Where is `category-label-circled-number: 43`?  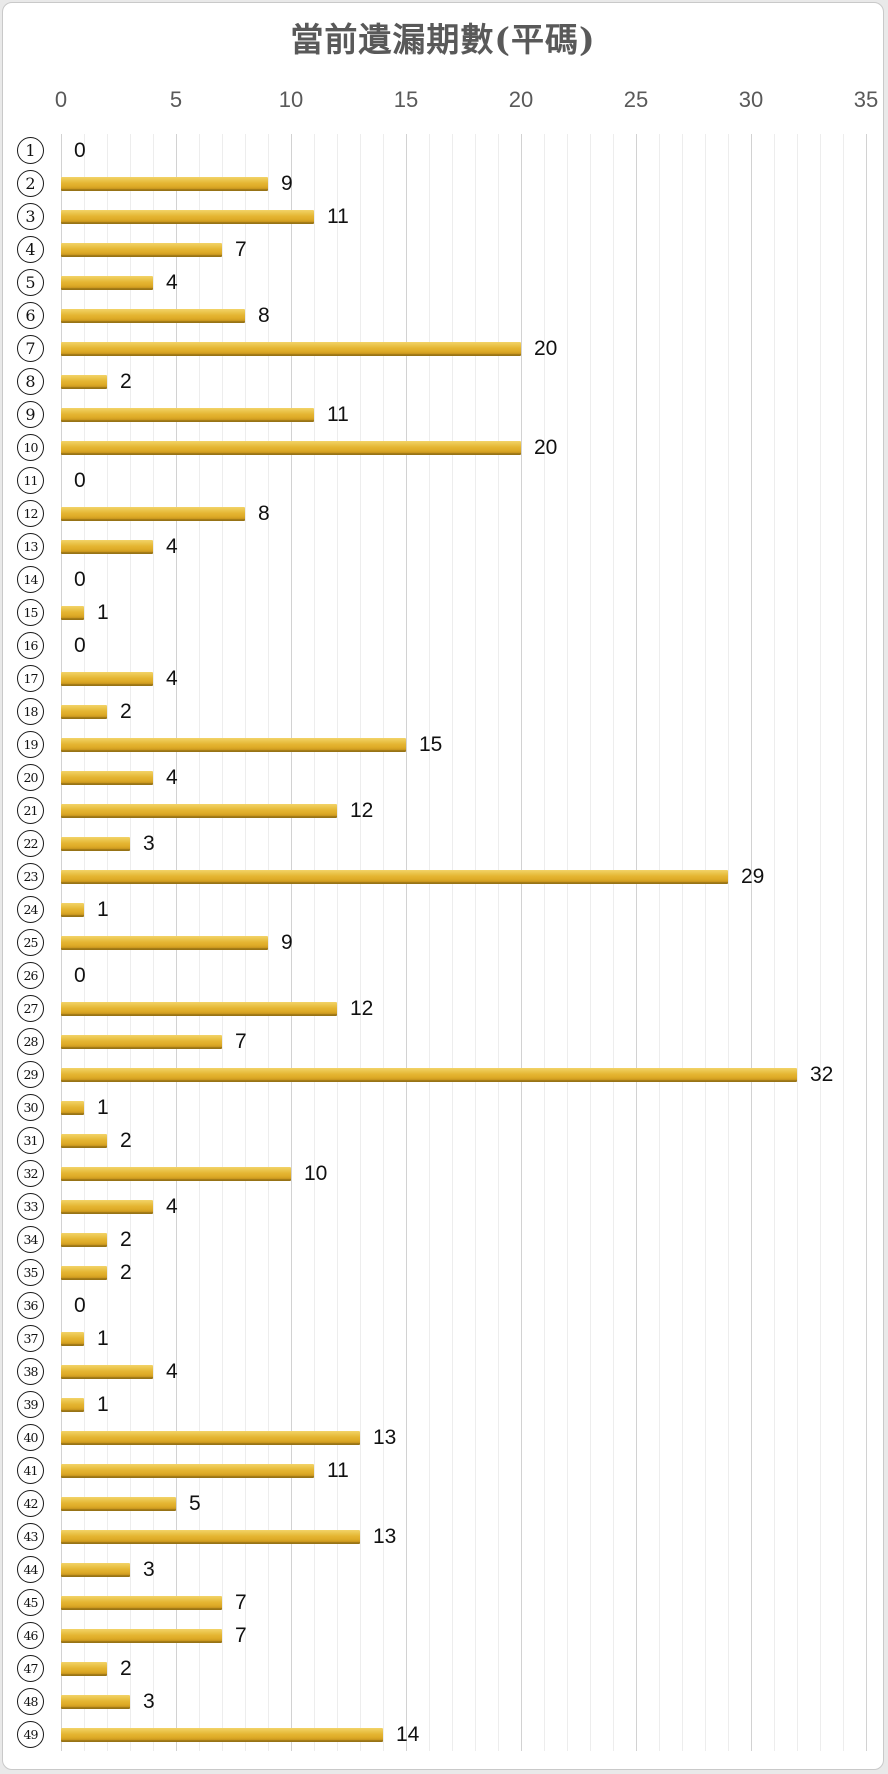 category-label-circled-number: 43 is located at coordinates (30, 1536).